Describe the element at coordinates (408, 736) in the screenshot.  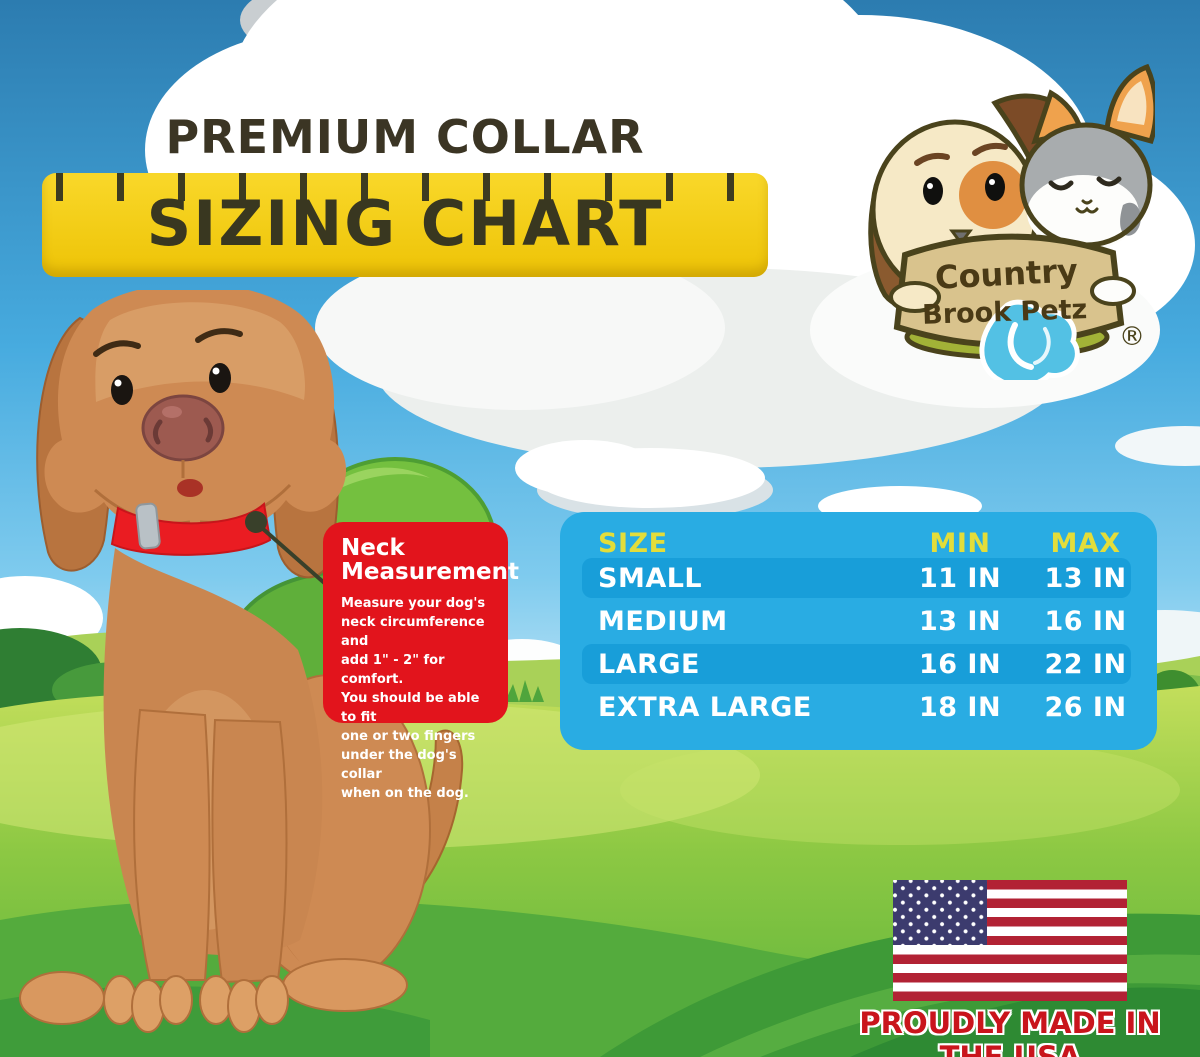
I see `callout-body-line: one or two fingers` at that location.